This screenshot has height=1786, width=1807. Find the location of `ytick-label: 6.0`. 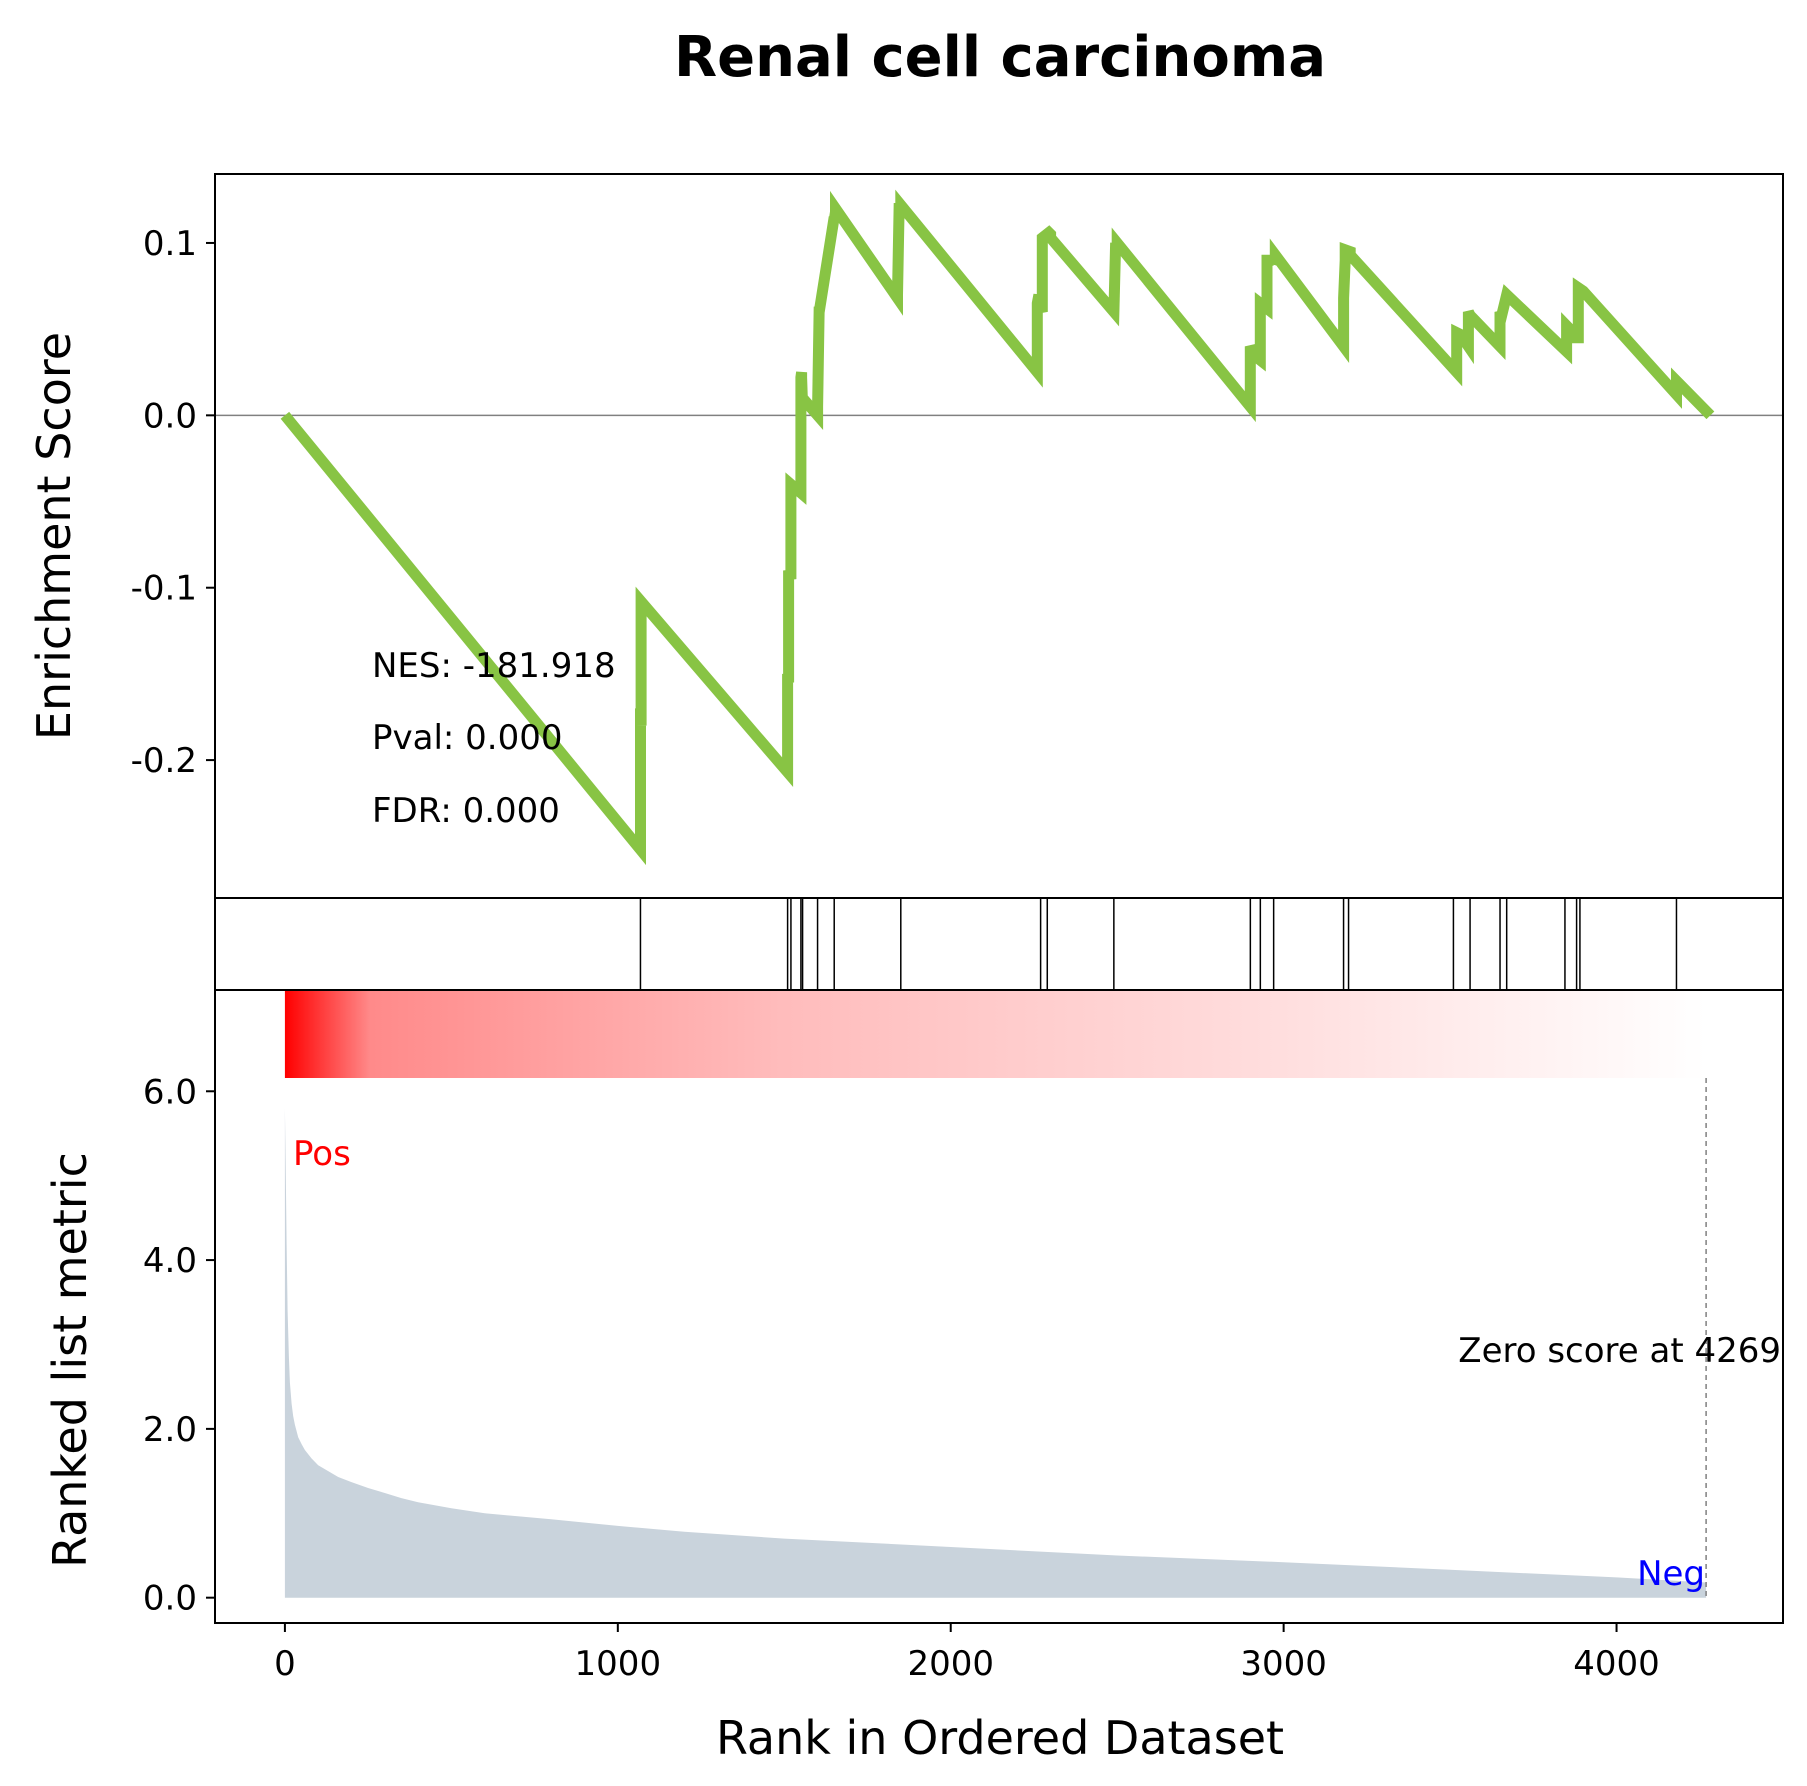

ytick-label: 6.0 is located at coordinates (170, 1092).